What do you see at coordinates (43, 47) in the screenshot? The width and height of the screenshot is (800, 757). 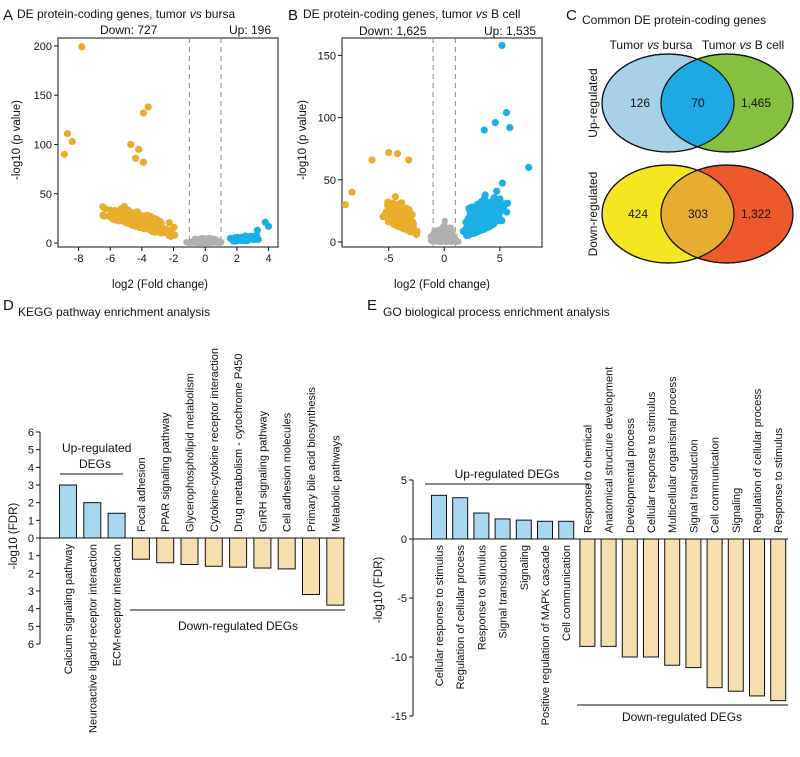 I see `y-tick-label: 200` at bounding box center [43, 47].